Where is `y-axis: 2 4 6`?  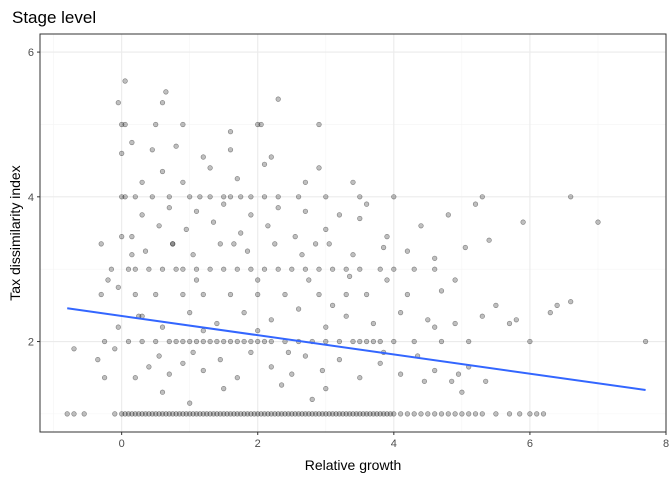 y-axis: 2 4 6 is located at coordinates (34, 198).